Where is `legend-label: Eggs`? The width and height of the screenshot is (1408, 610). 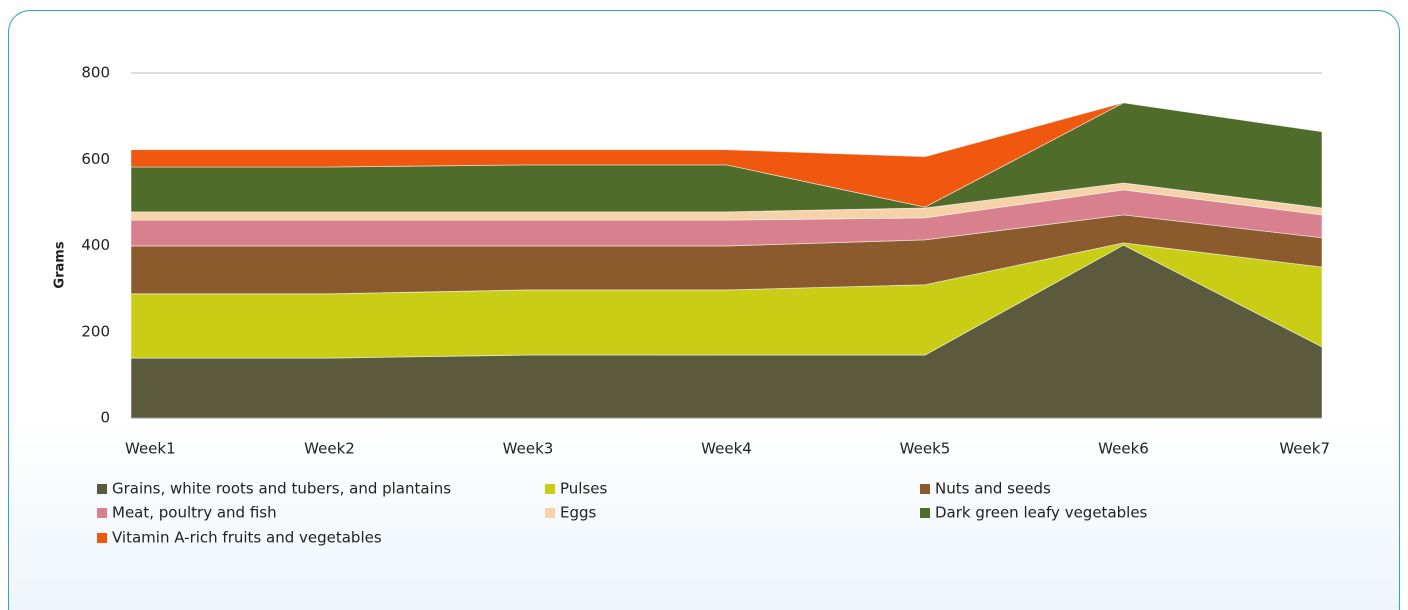
legend-label: Eggs is located at coordinates (578, 513).